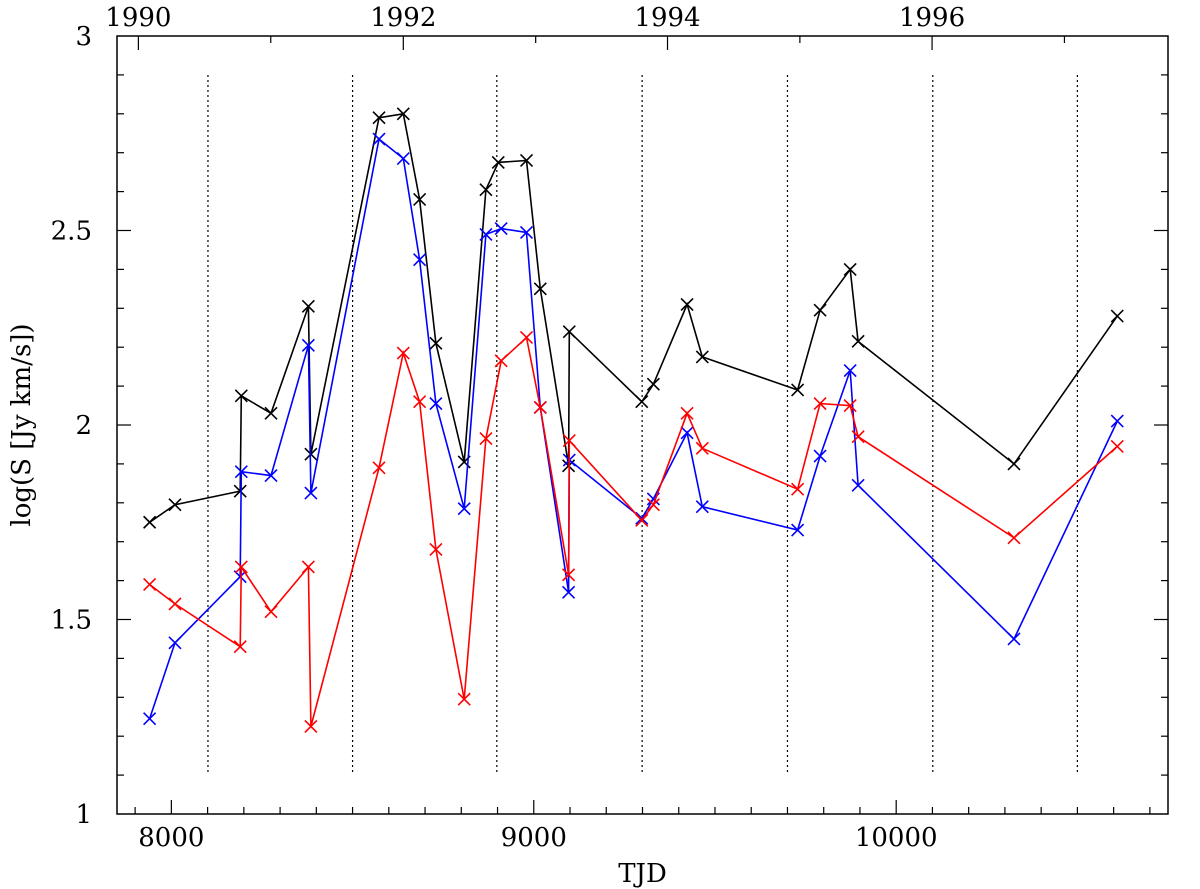 The image size is (1200, 889). What do you see at coordinates (22, 424) in the screenshot?
I see `y-axis-label: log(S [Jy km/s])` at bounding box center [22, 424].